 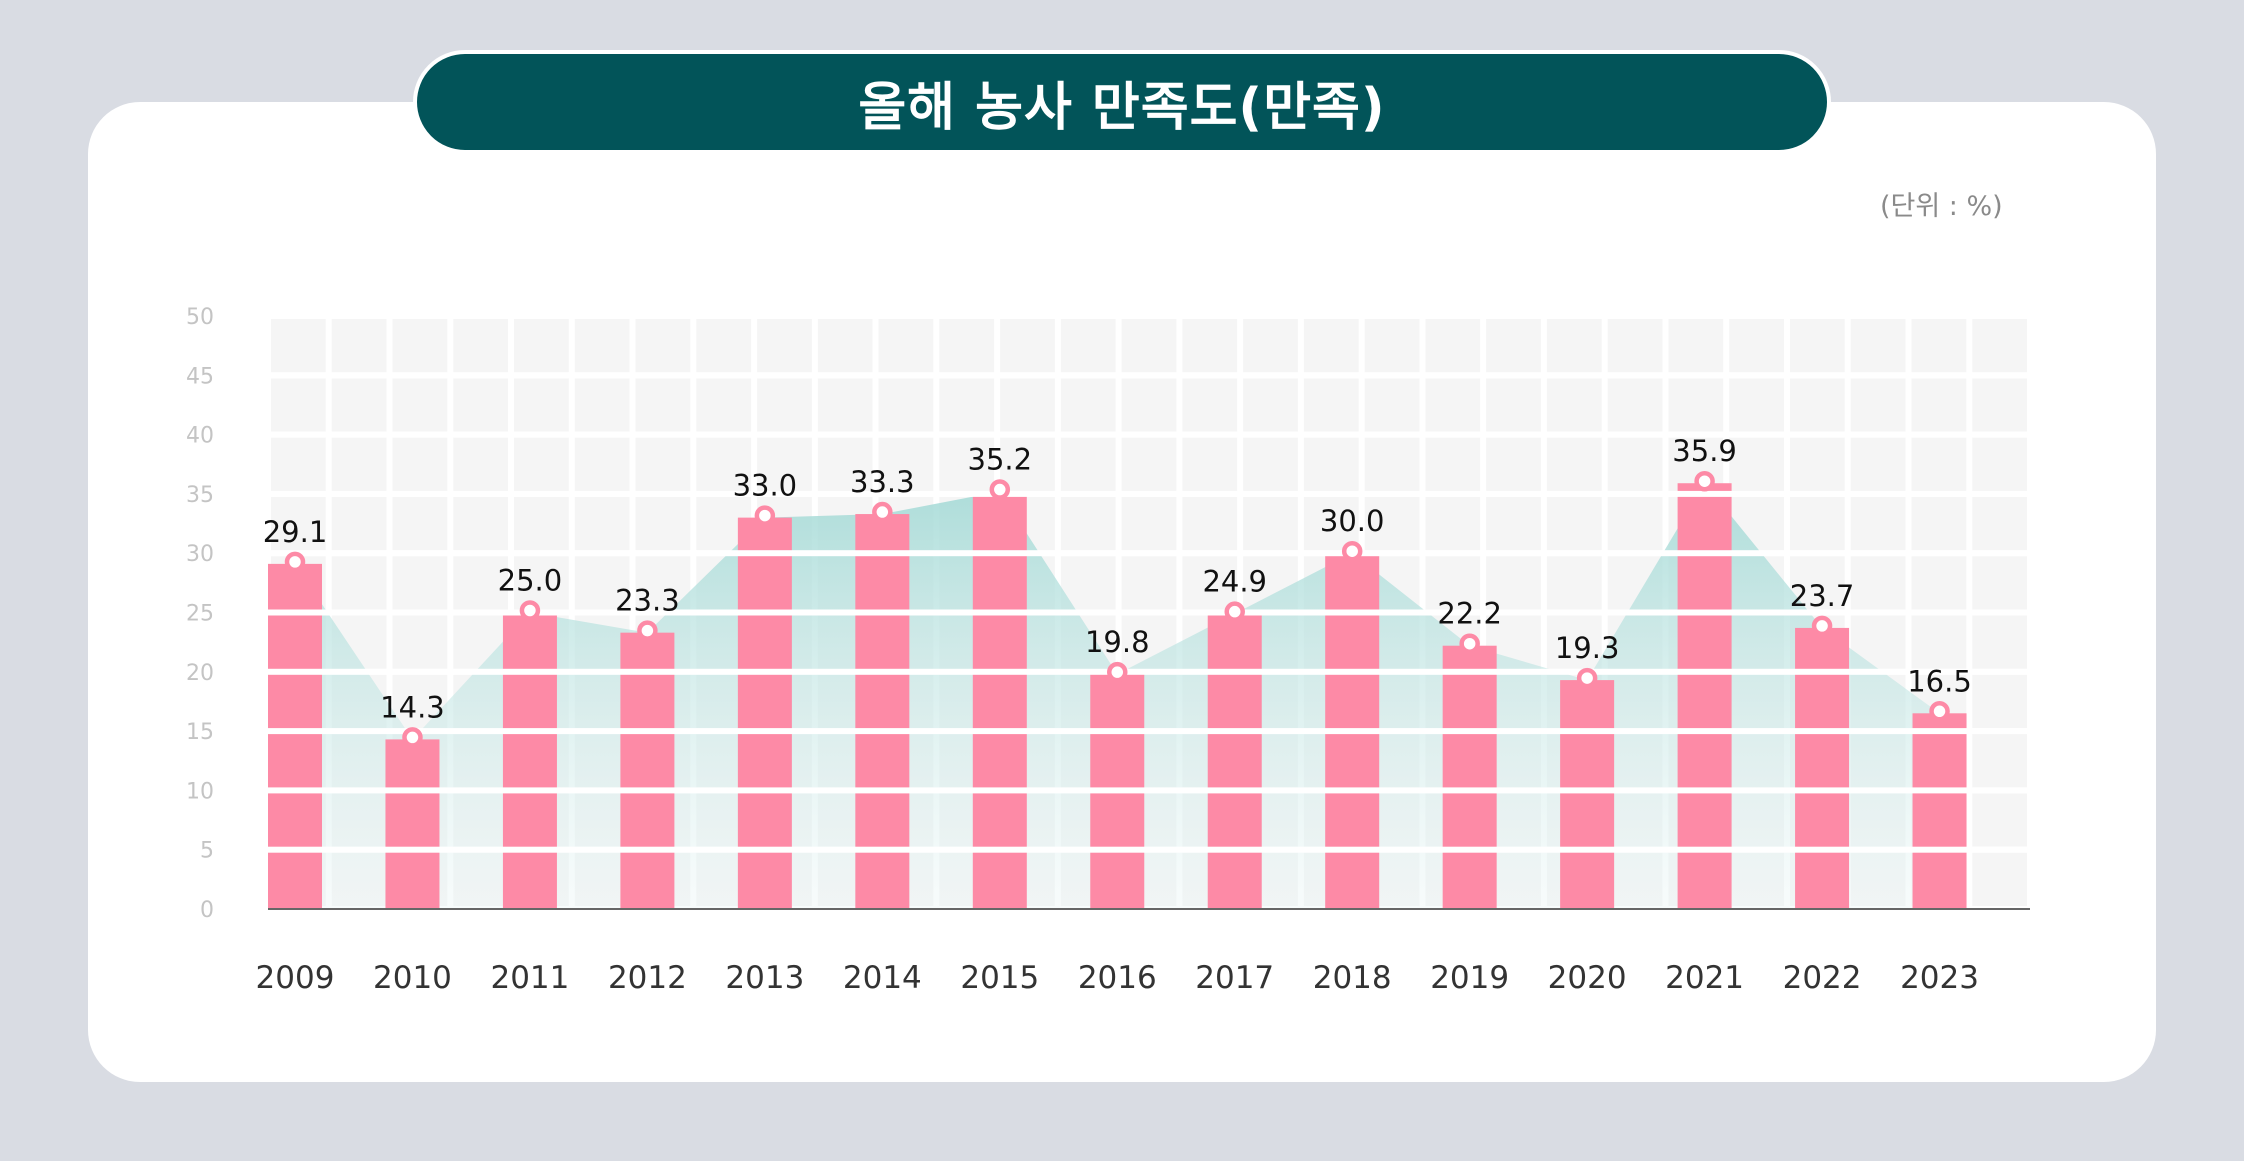 I want to click on value-label: 19.8, so click(x=1117, y=642).